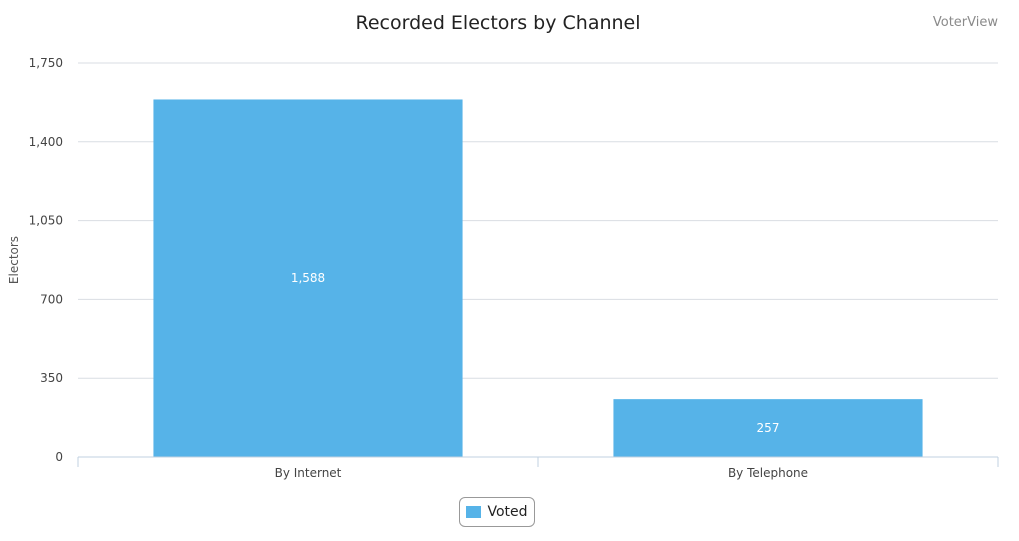  What do you see at coordinates (538, 468) in the screenshot?
I see `x-axis: By Internet By Telephone` at bounding box center [538, 468].